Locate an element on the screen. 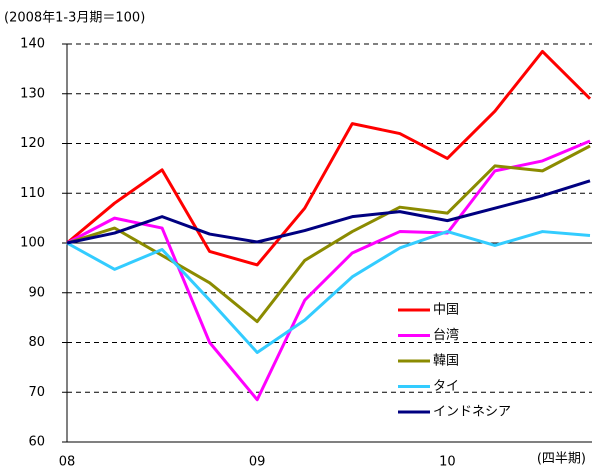  y-tick-label: 80 is located at coordinates (36, 342).